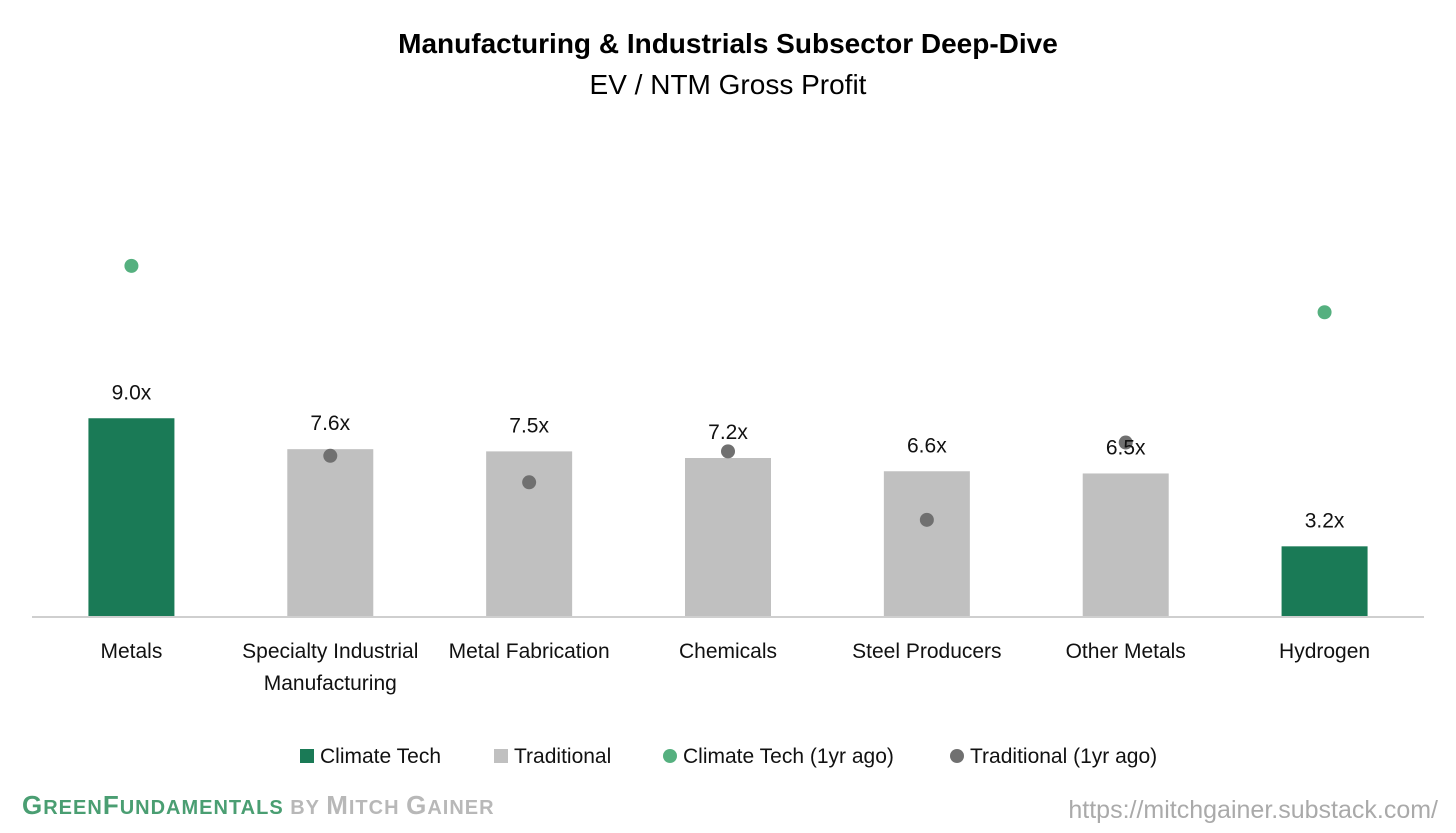  Describe the element at coordinates (1324, 651) in the screenshot. I see `category-label-6: Hydrogen` at that location.